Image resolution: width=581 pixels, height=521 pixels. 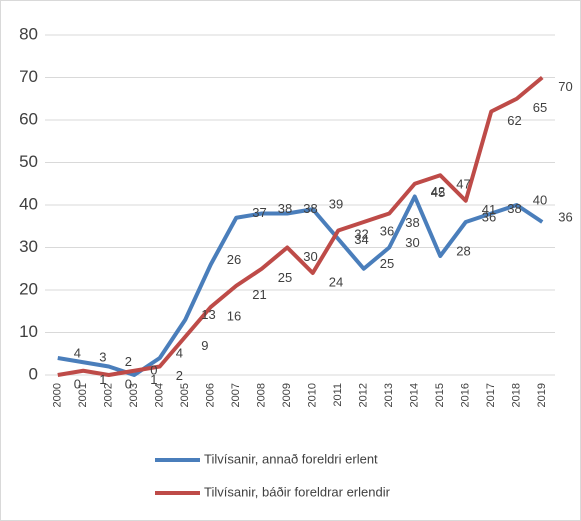 What do you see at coordinates (364, 395) in the screenshot?
I see `x-tick-label: 2012` at bounding box center [364, 395].